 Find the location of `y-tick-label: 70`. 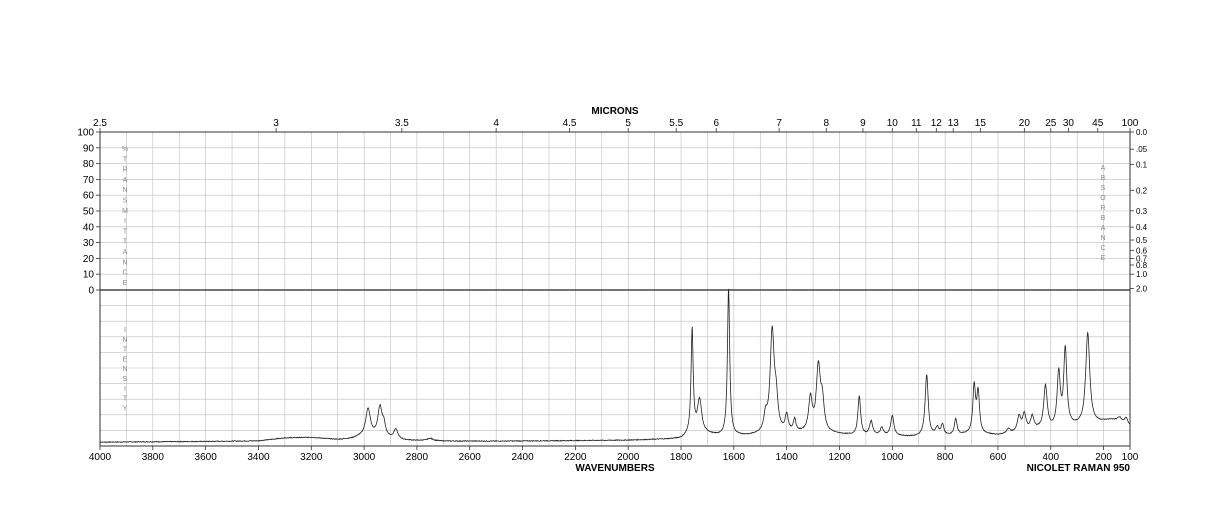

y-tick-label: 70 is located at coordinates (89, 180).